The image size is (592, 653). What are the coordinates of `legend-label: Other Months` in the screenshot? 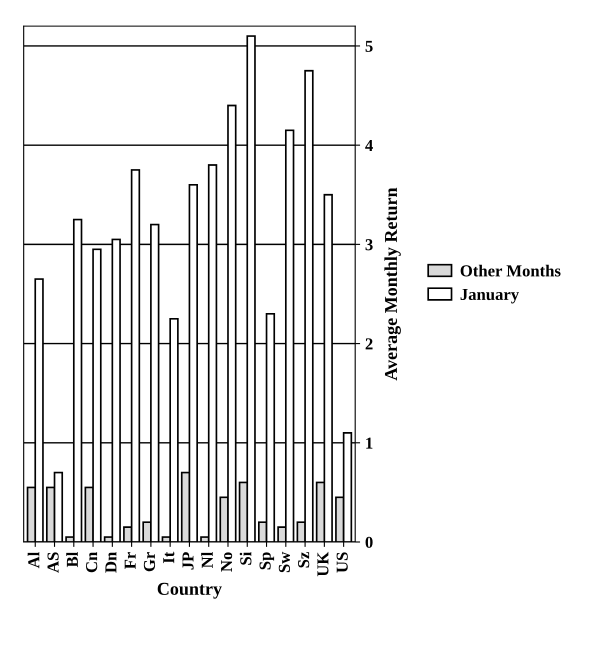 It's located at (510, 270).